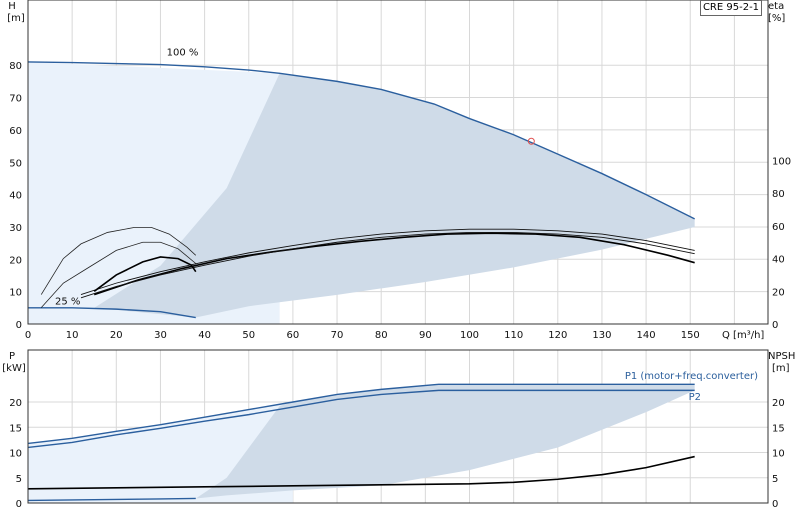 The height and width of the screenshot is (520, 800). What do you see at coordinates (776, 6) in the screenshot?
I see `y-right-title: eta` at bounding box center [776, 6].